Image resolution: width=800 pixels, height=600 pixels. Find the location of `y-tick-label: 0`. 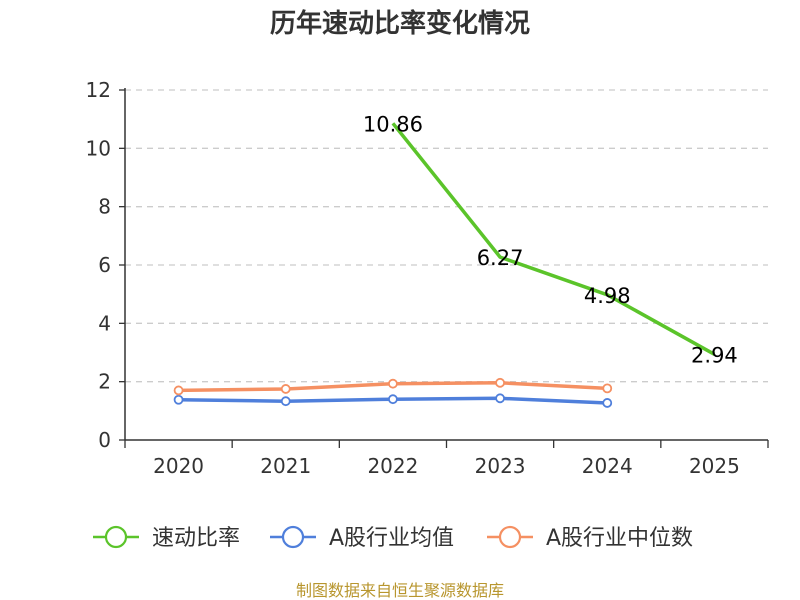

y-tick-label: 0 is located at coordinates (104, 440).